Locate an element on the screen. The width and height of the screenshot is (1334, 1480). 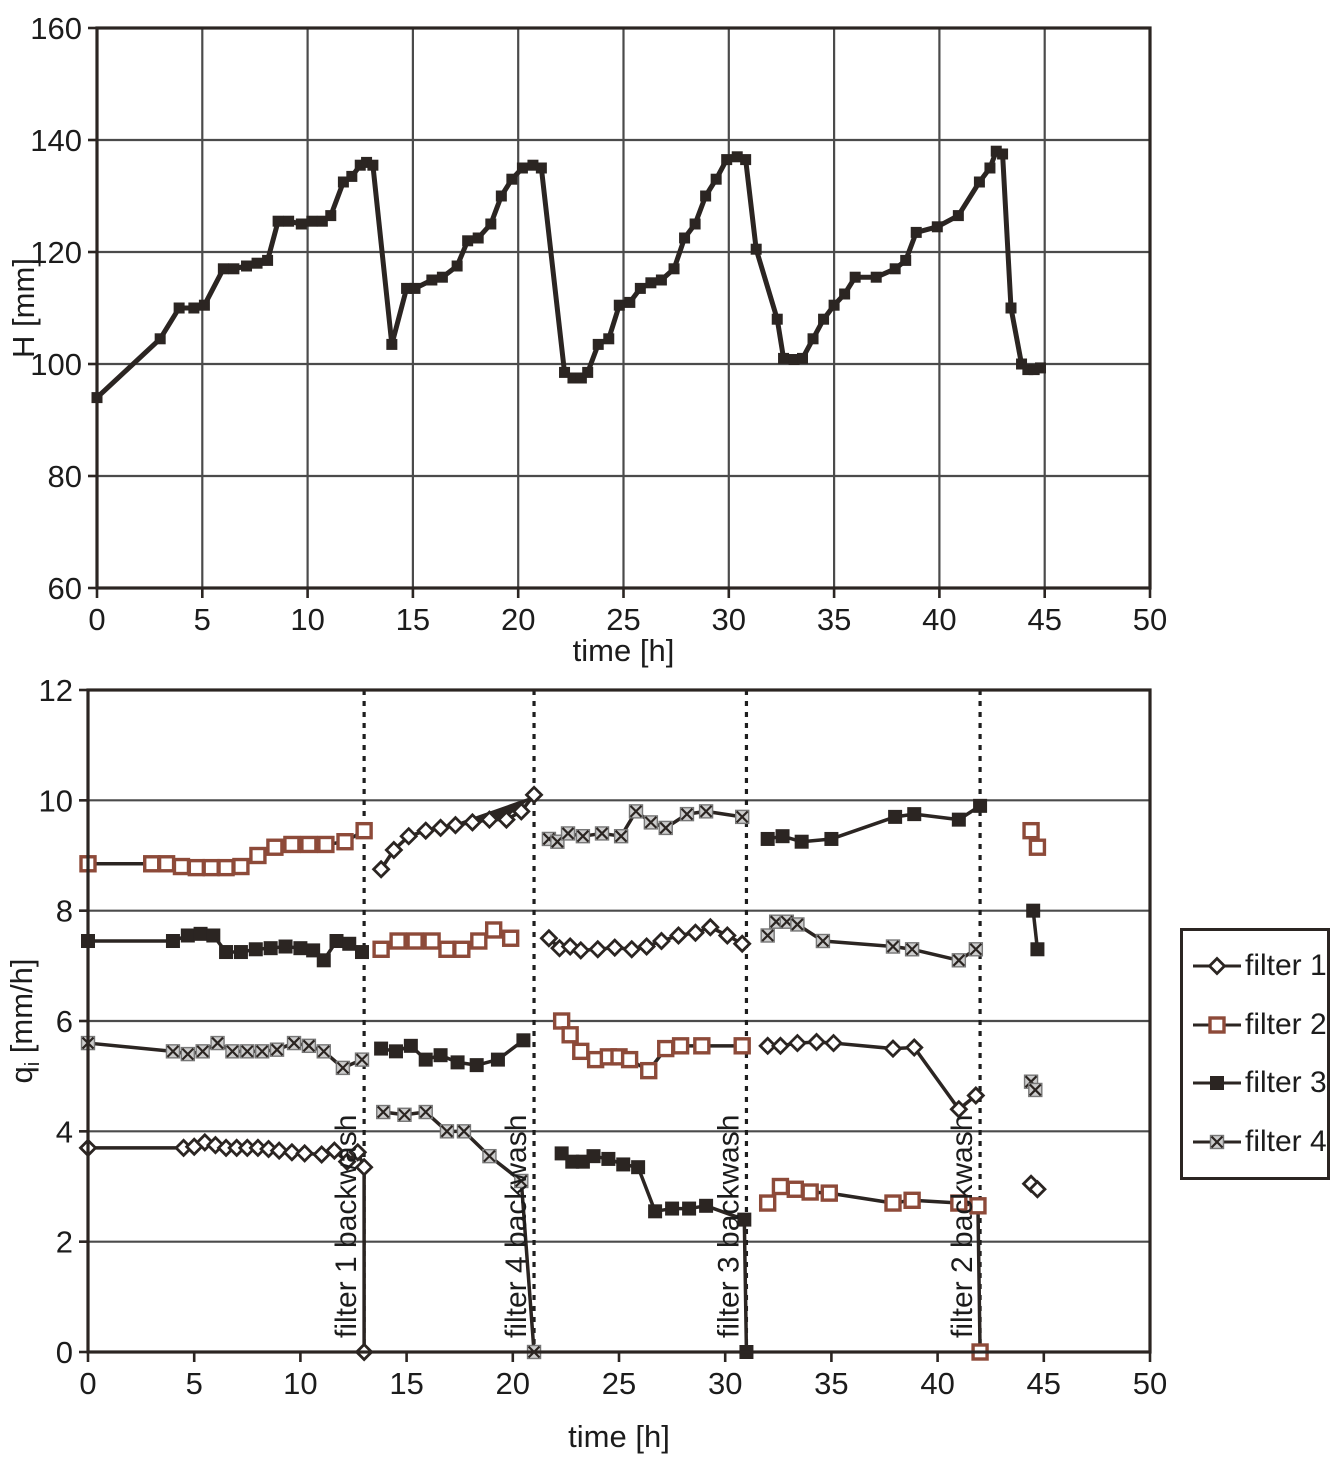
filter-4-marker-icon is located at coordinates (1217, 1142).